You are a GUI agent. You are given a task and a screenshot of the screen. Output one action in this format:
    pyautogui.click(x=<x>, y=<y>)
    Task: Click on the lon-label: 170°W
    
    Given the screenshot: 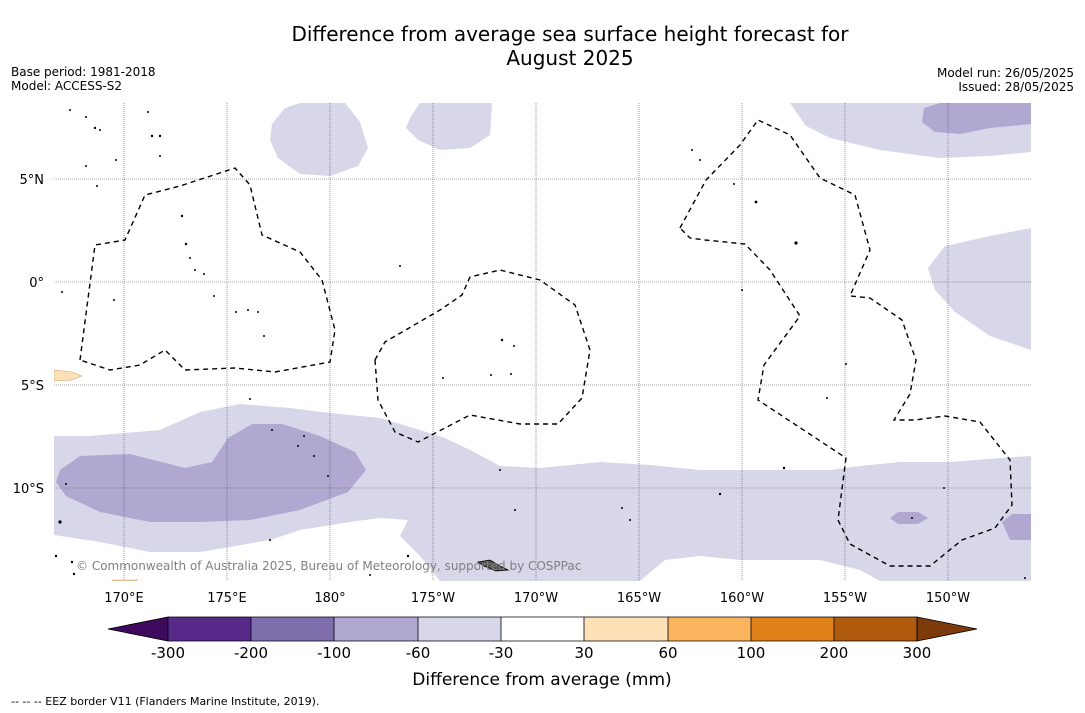 What is the action you would take?
    pyautogui.click(x=536, y=598)
    